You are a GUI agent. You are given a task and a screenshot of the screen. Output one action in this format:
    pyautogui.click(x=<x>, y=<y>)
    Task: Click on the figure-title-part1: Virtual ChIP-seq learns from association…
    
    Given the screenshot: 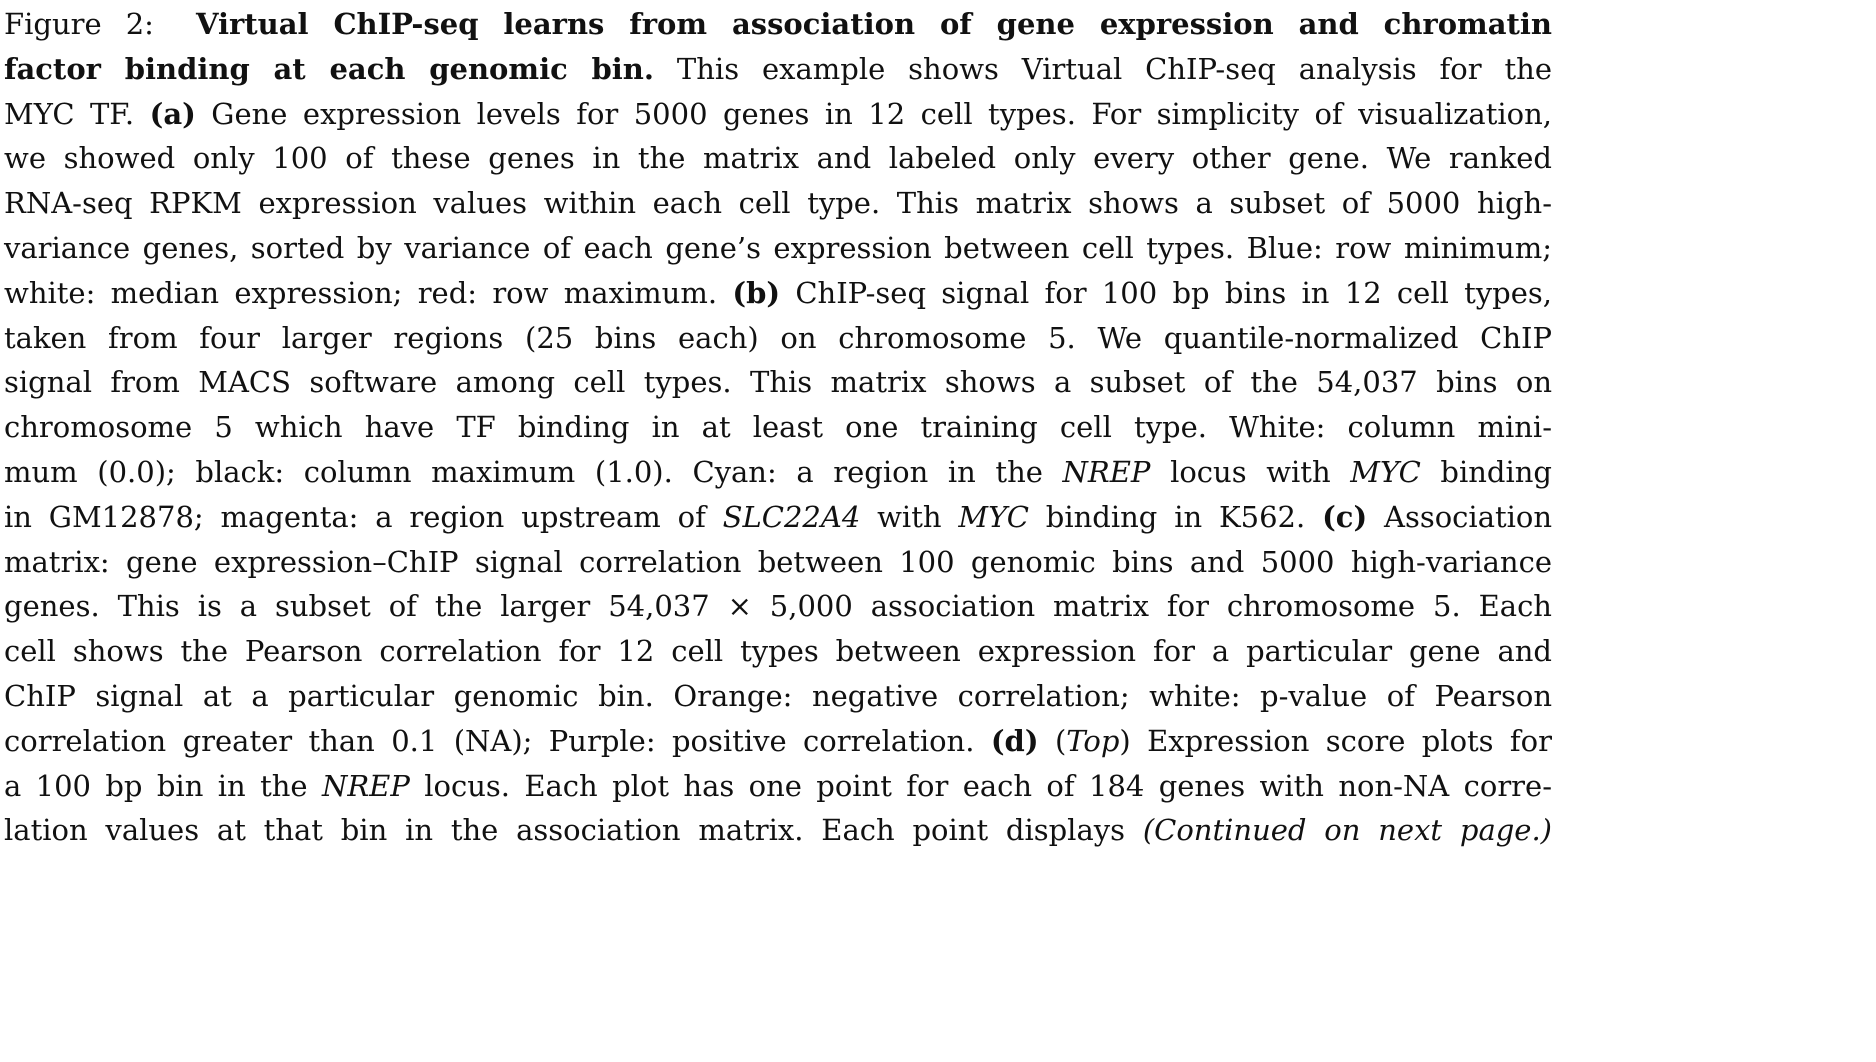 What is the action you would take?
    pyautogui.click(x=874, y=24)
    